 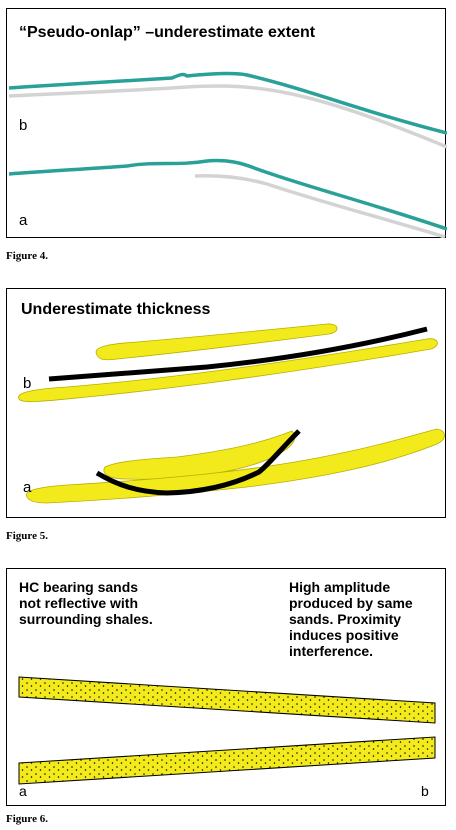 I want to click on figure-5-label-a: a, so click(x=27, y=487).